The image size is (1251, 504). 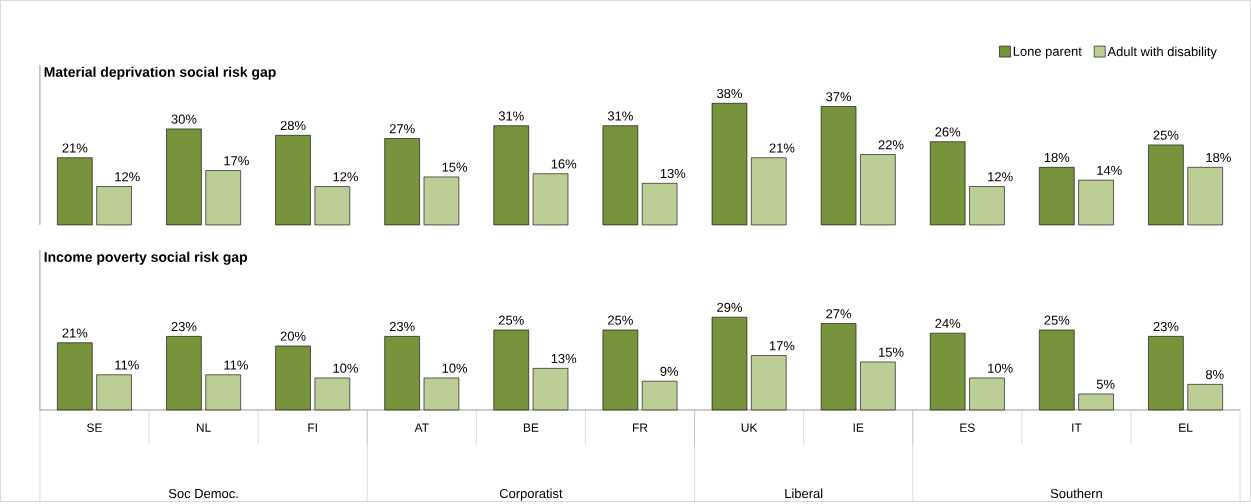 What do you see at coordinates (203, 493) in the screenshot?
I see `text: Soc Democ.` at bounding box center [203, 493].